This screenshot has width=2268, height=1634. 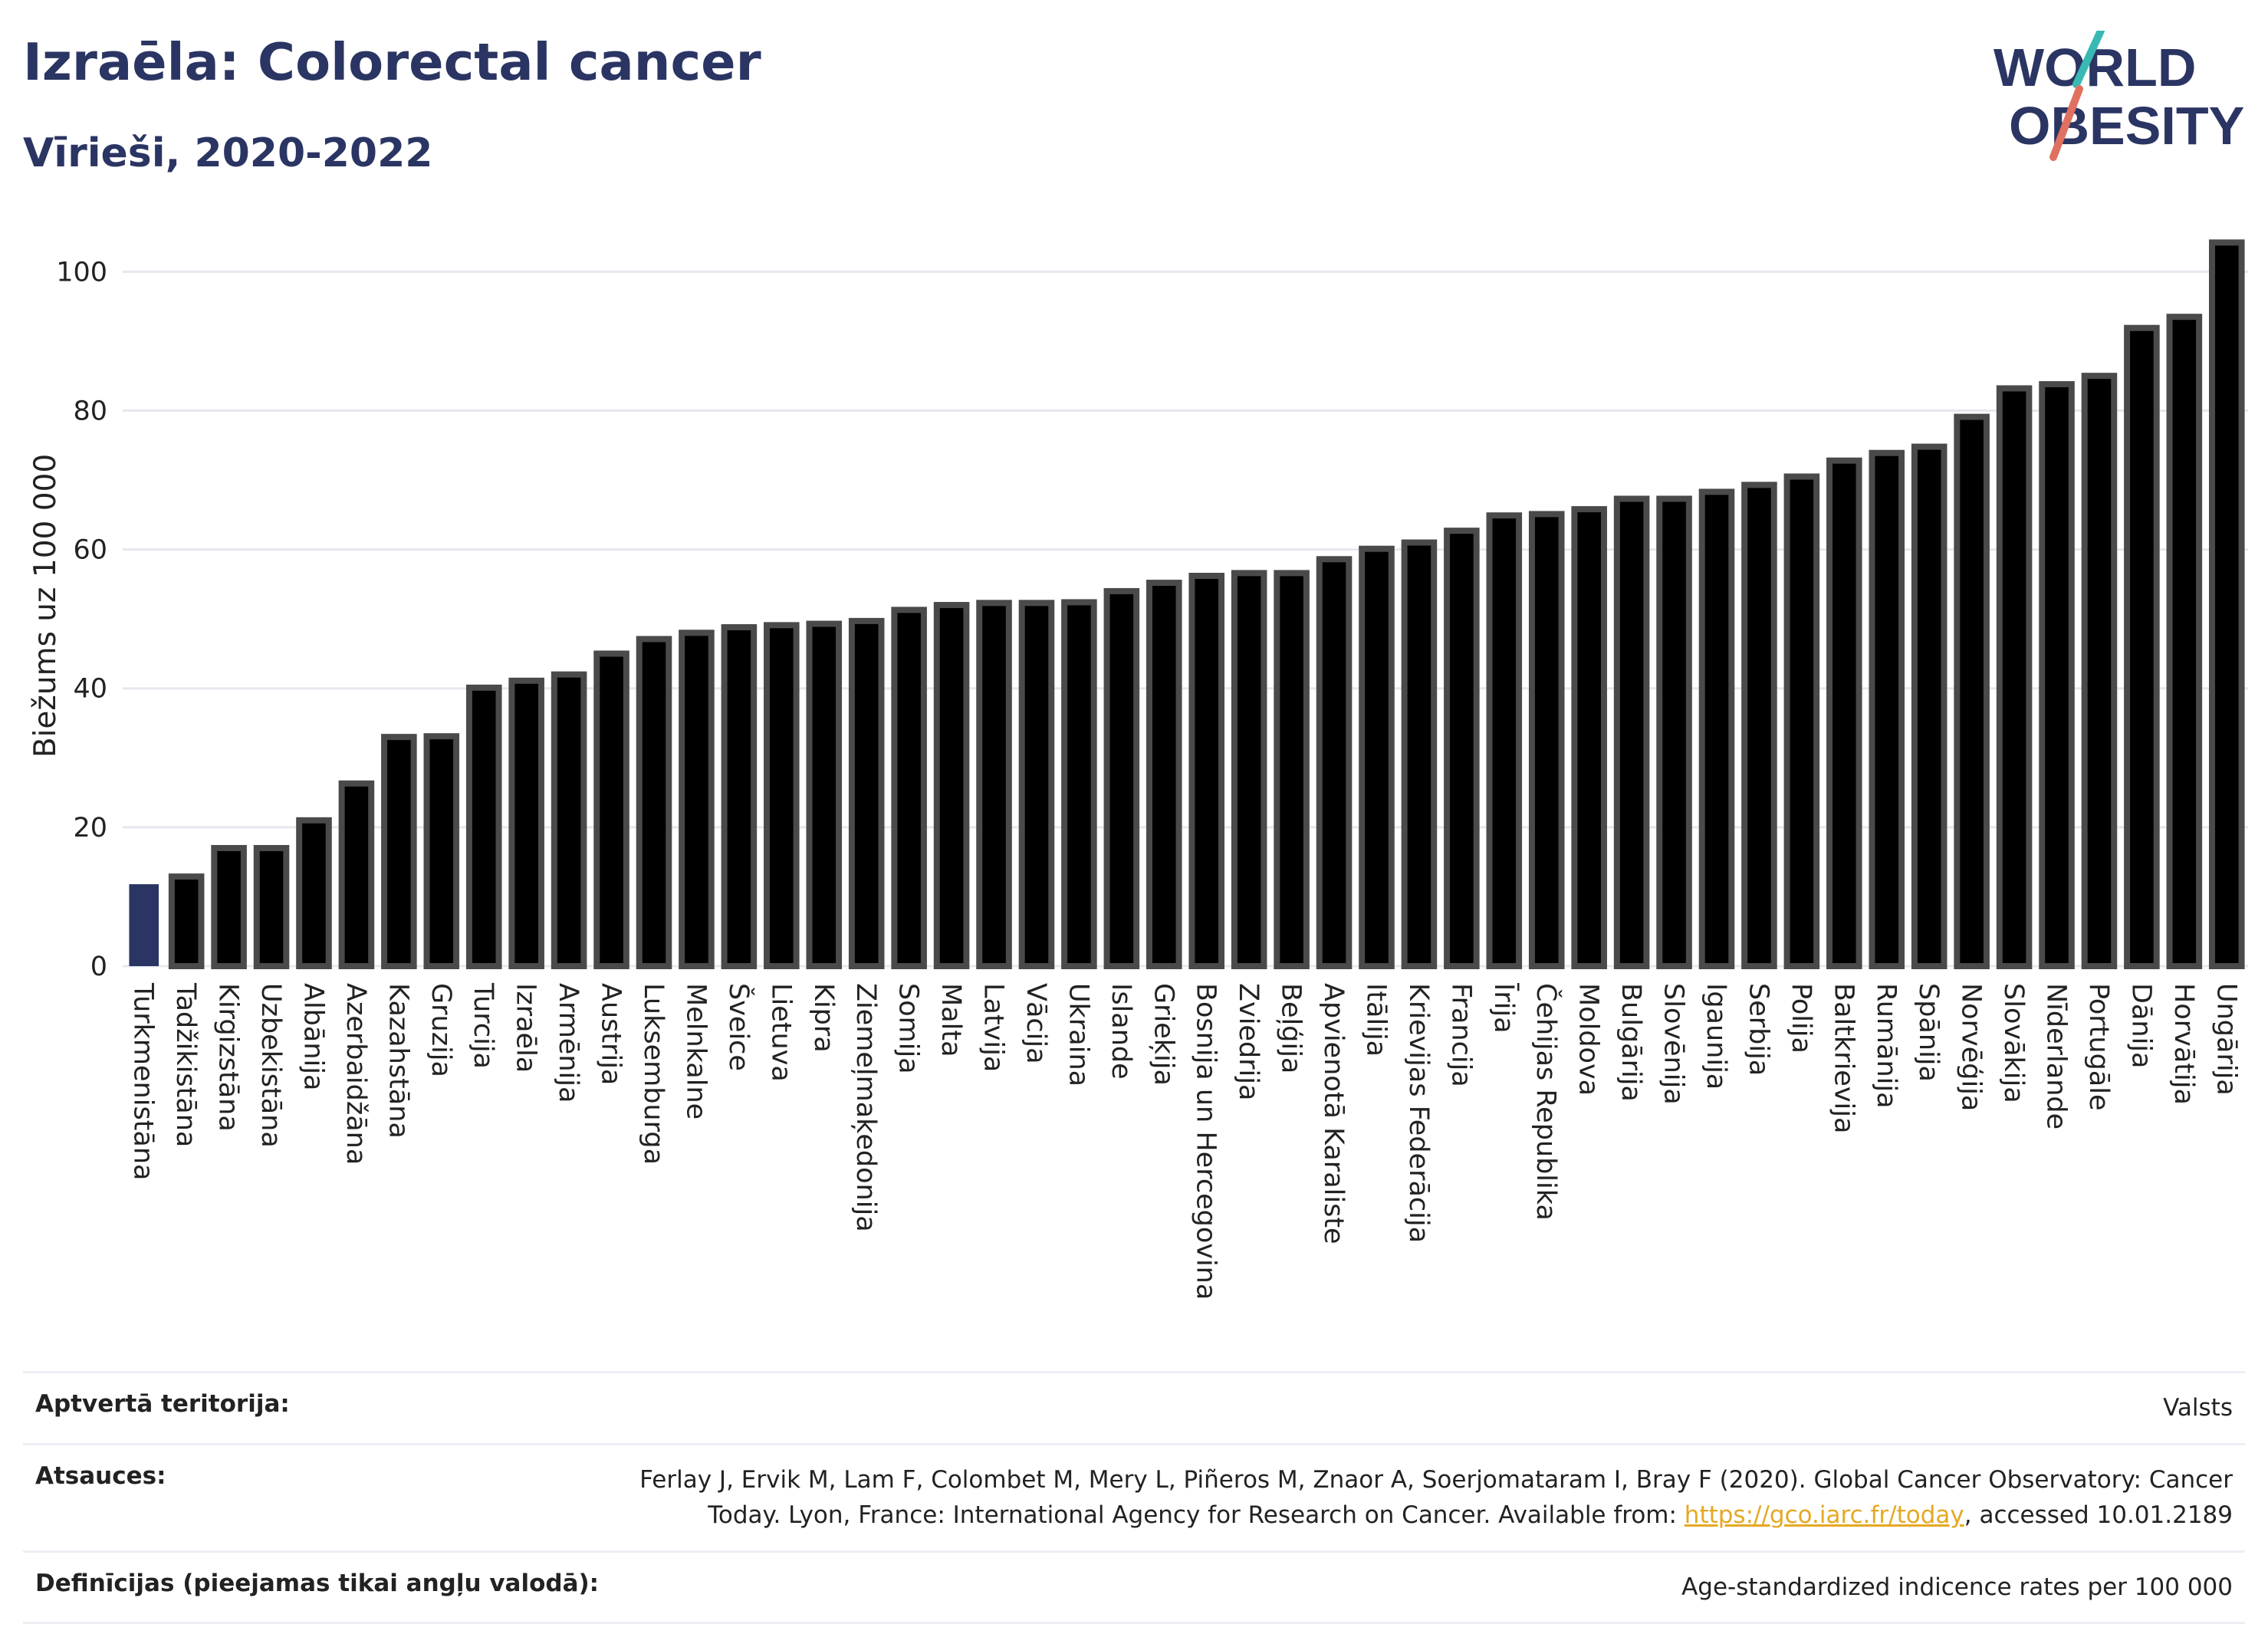 I want to click on bar-slovākija, so click(x=2014, y=677).